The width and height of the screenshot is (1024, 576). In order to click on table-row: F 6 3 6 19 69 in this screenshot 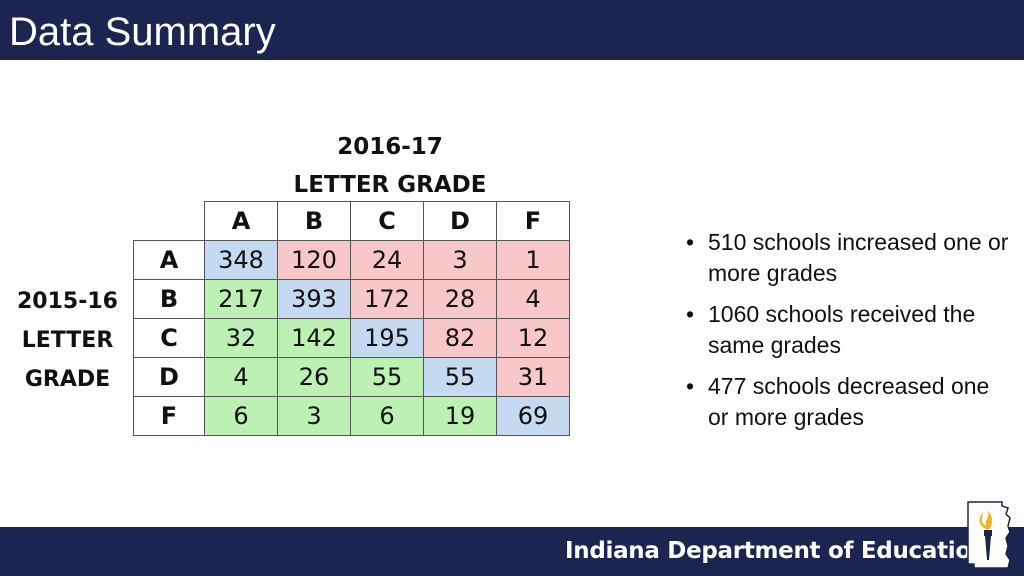, I will do `click(351, 415)`.